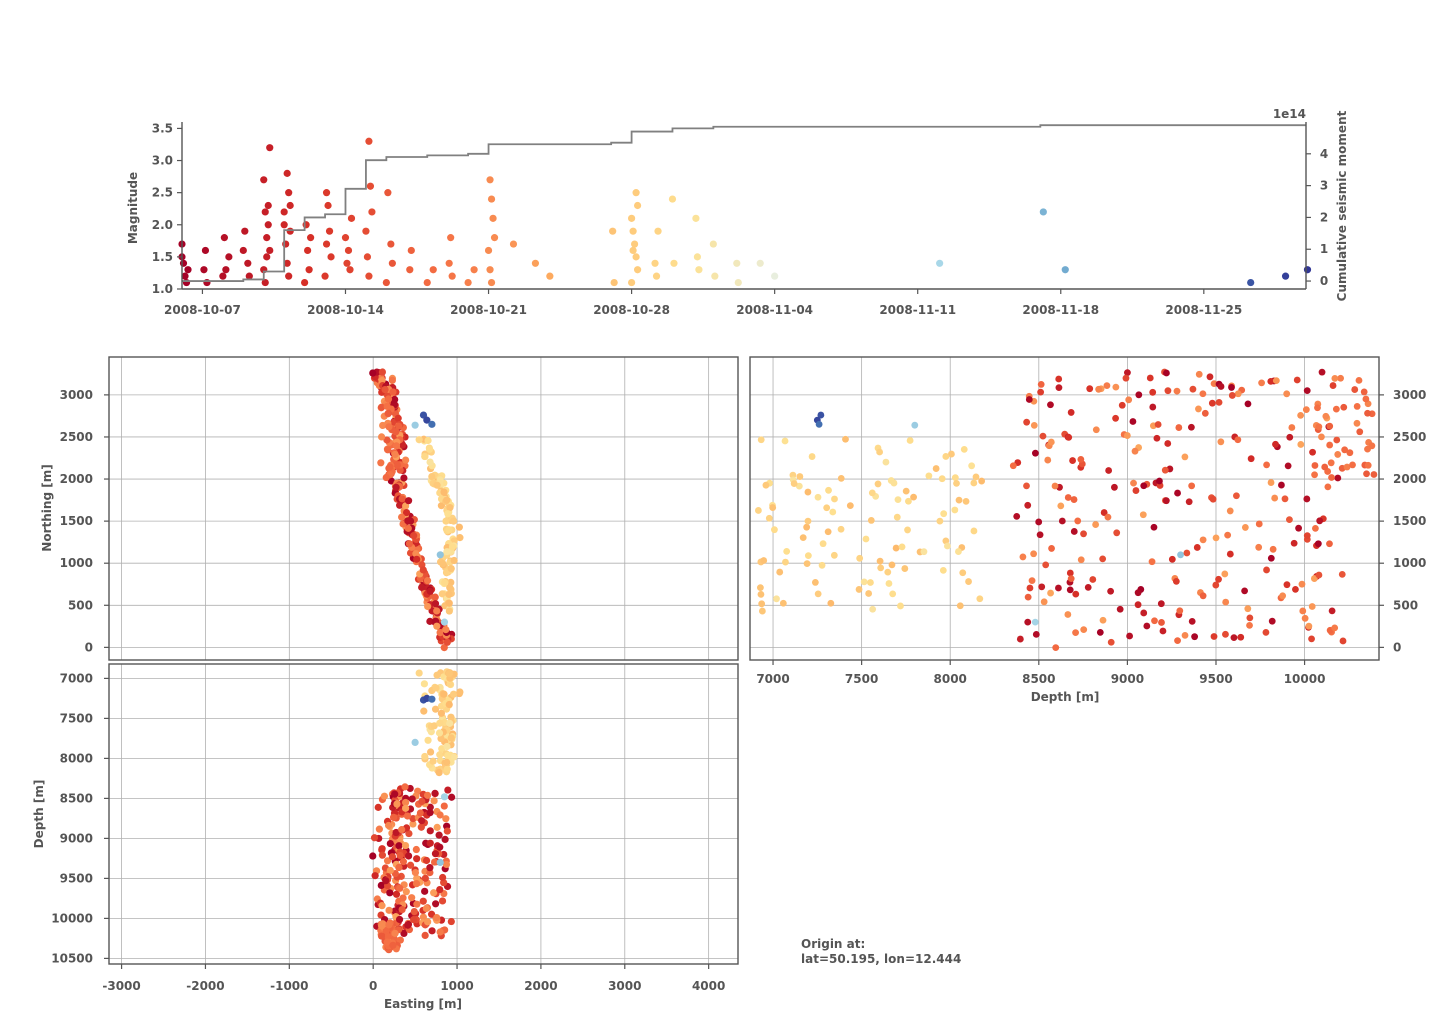 The width and height of the screenshot is (1452, 1015). Describe the element at coordinates (861, 679) in the screenshot. I see `depth-tick-label: 7500` at that location.